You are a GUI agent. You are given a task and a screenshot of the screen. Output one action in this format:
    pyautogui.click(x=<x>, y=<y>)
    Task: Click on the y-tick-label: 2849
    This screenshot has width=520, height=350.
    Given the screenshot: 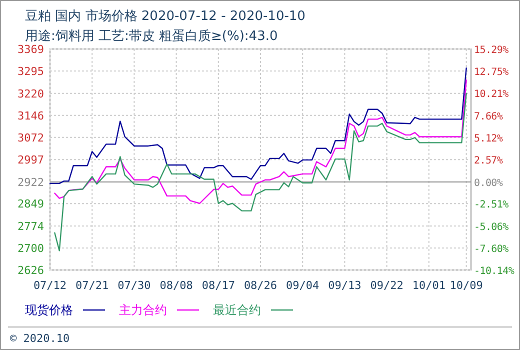 What is the action you would take?
    pyautogui.click(x=31, y=204)
    